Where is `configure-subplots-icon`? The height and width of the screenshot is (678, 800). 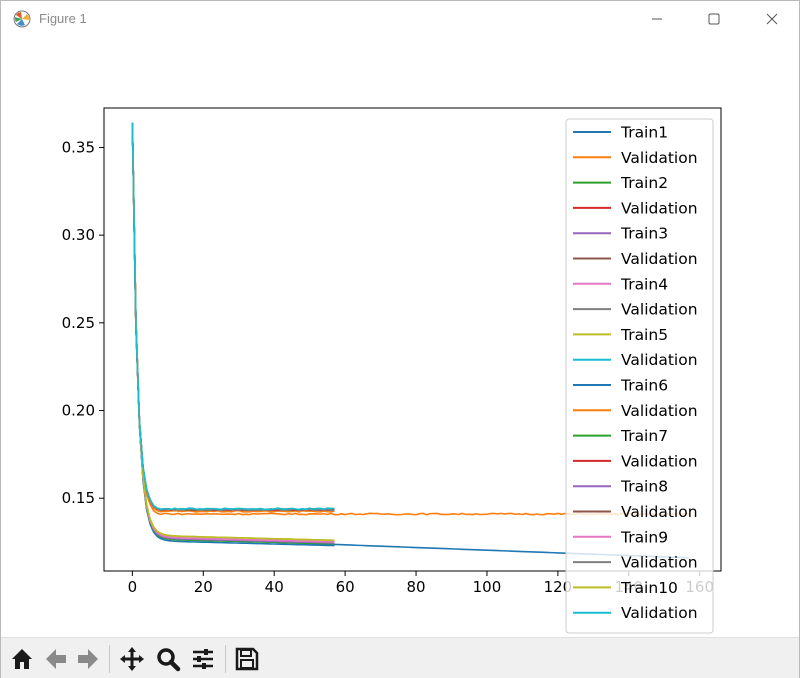
configure-subplots-icon is located at coordinates (203, 659).